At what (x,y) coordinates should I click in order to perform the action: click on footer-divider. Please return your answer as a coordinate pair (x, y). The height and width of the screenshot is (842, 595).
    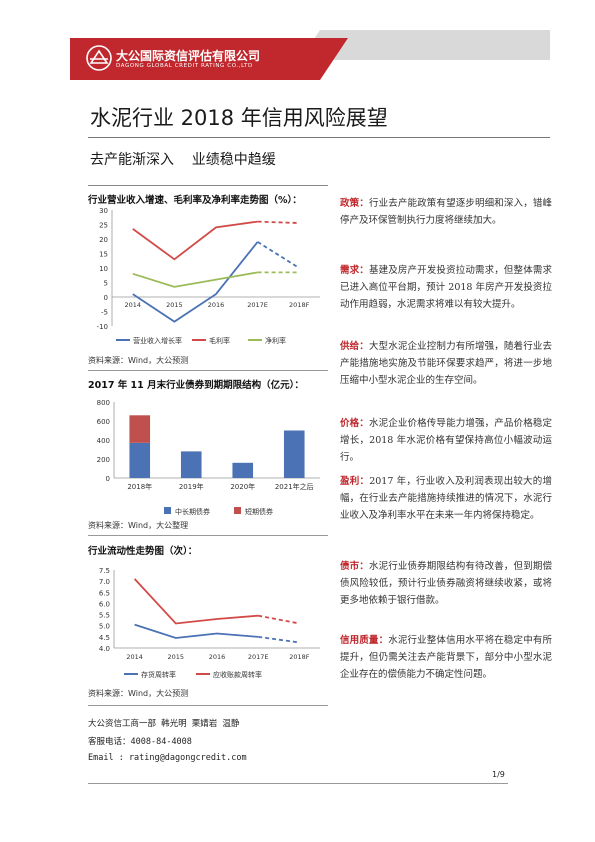
    Looking at the image, I should click on (298, 783).